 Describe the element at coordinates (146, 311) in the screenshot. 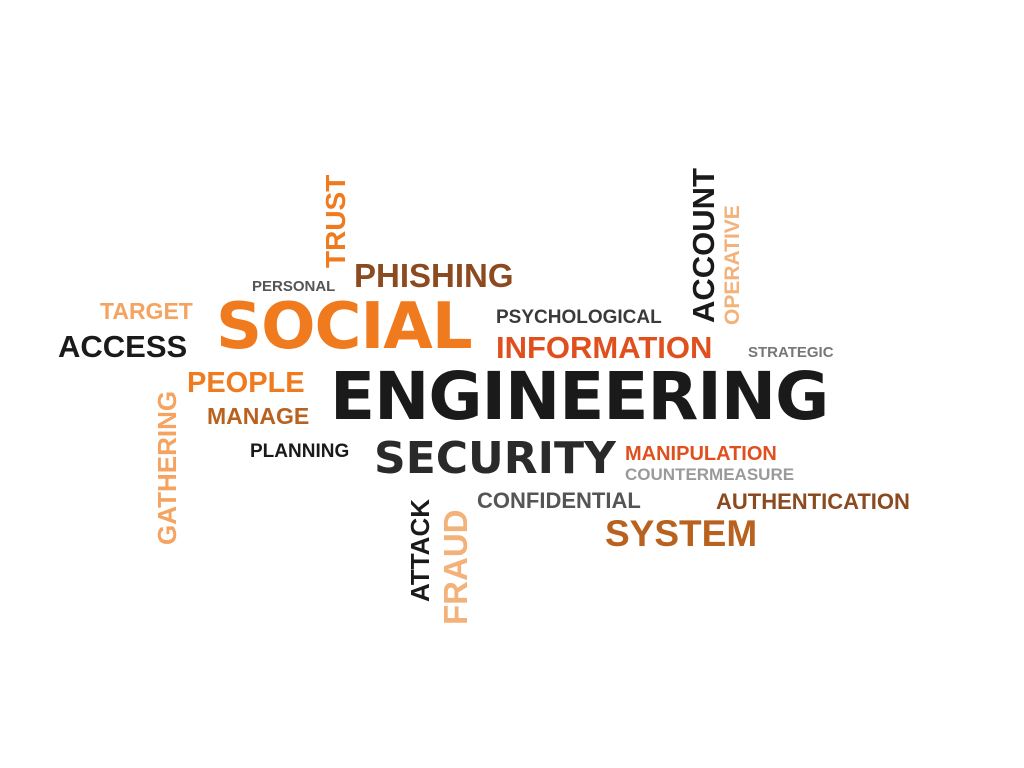

I see `word-target: TARGET` at that location.